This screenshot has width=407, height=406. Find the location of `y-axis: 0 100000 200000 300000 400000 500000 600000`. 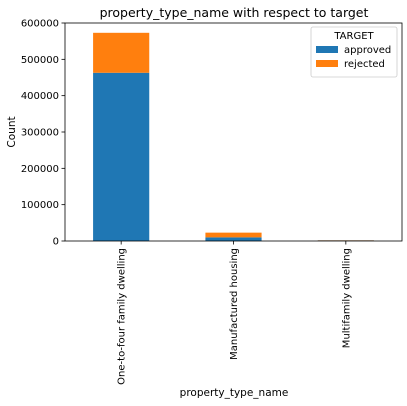

y-axis: 0 100000 200000 300000 400000 500000 600000 is located at coordinates (43, 133).